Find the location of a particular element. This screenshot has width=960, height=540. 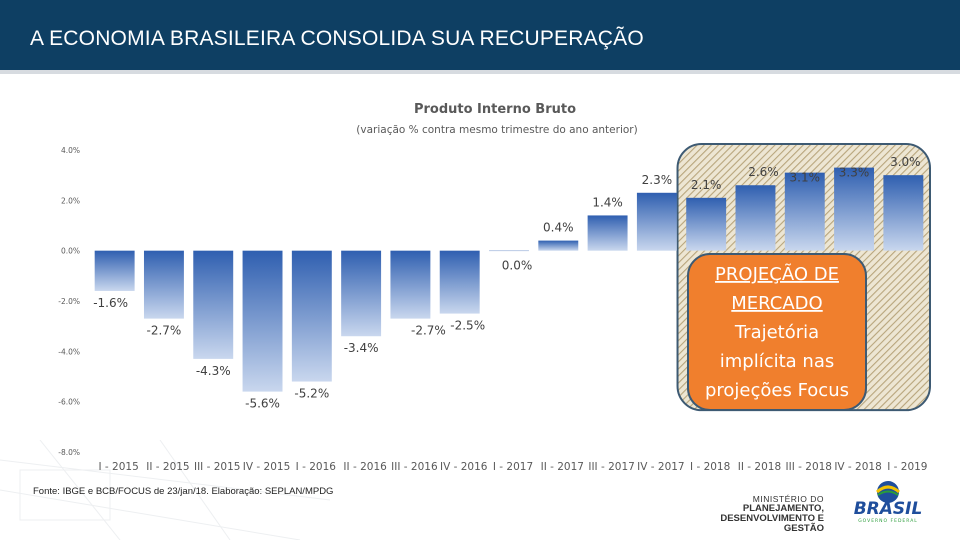

x-tick-label: III - 2015 is located at coordinates (217, 467).